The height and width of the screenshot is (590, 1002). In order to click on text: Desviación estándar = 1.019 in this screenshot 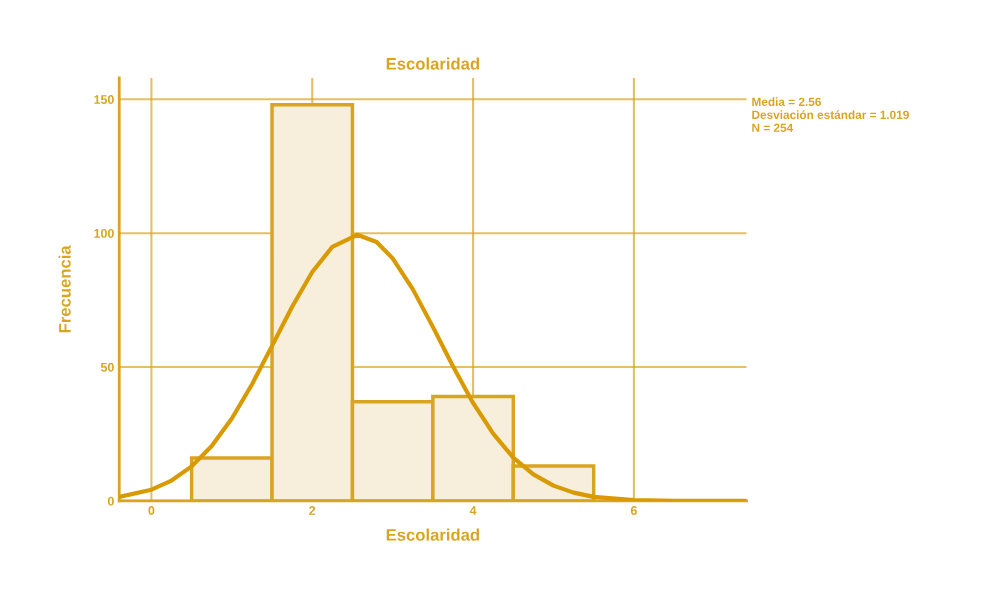, I will do `click(830, 114)`.